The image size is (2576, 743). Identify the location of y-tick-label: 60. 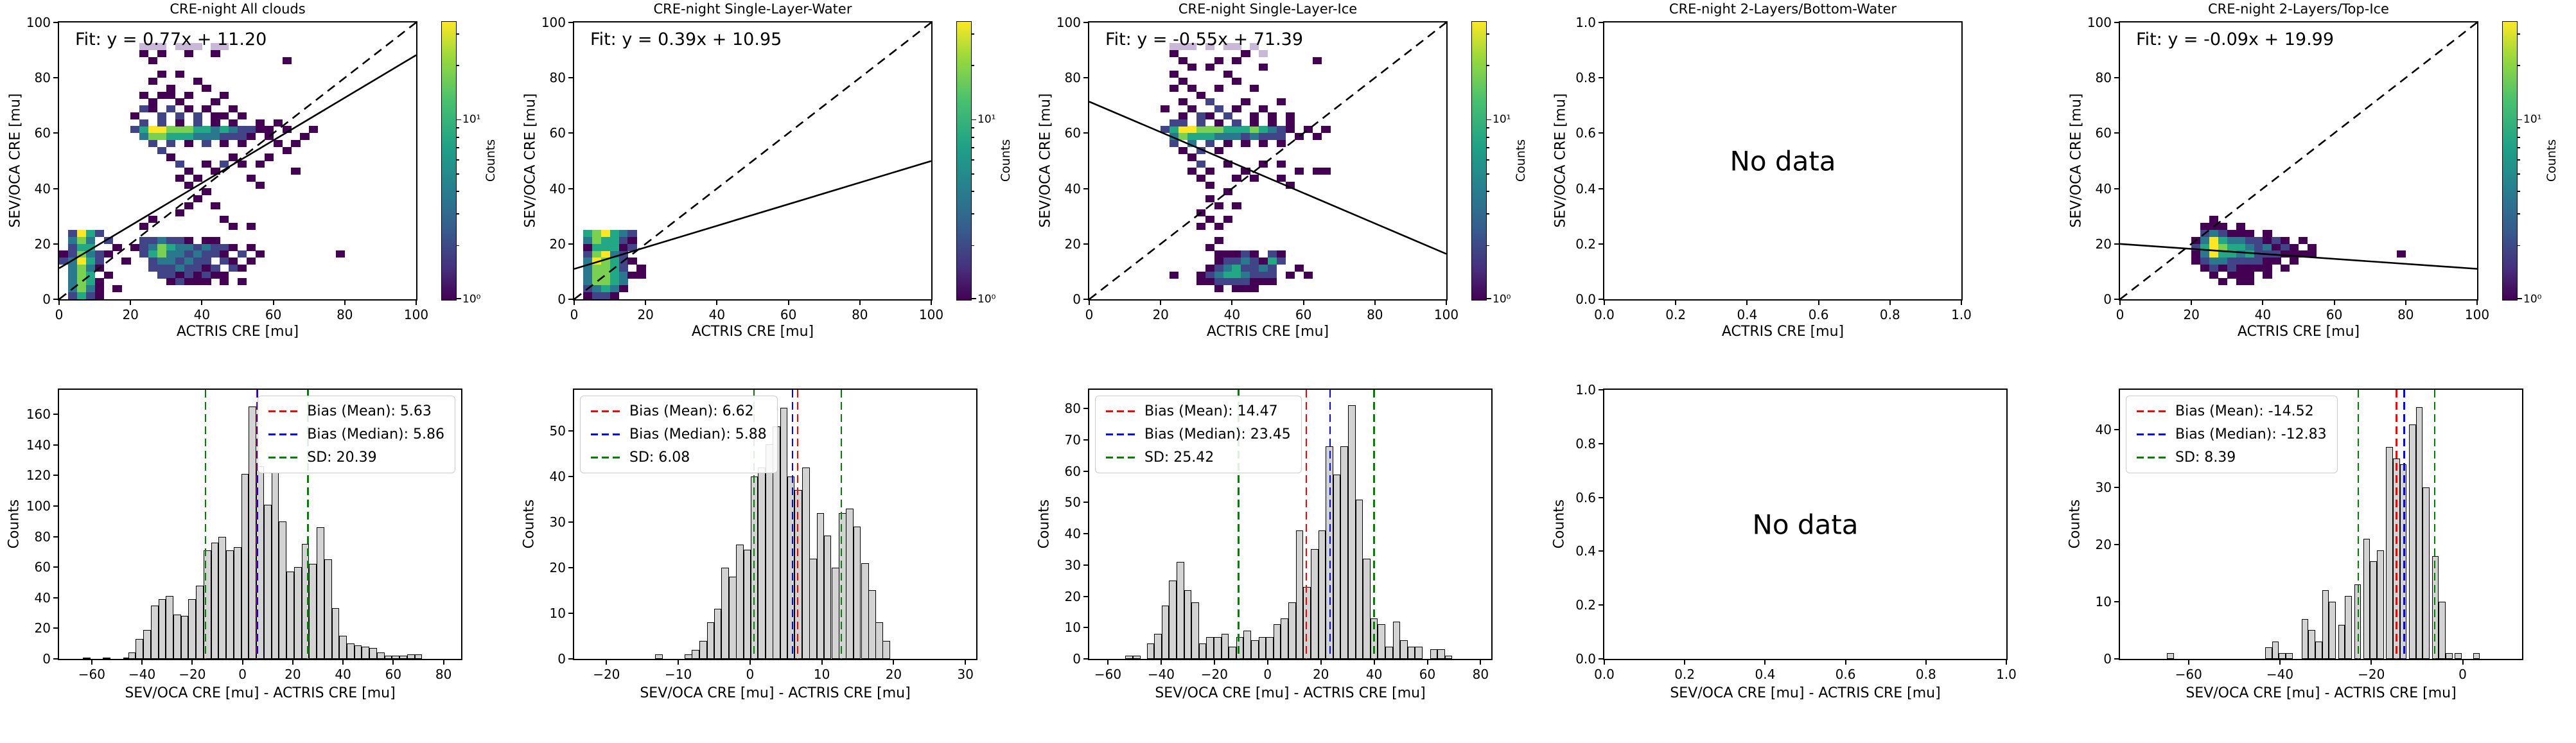
(42, 133).